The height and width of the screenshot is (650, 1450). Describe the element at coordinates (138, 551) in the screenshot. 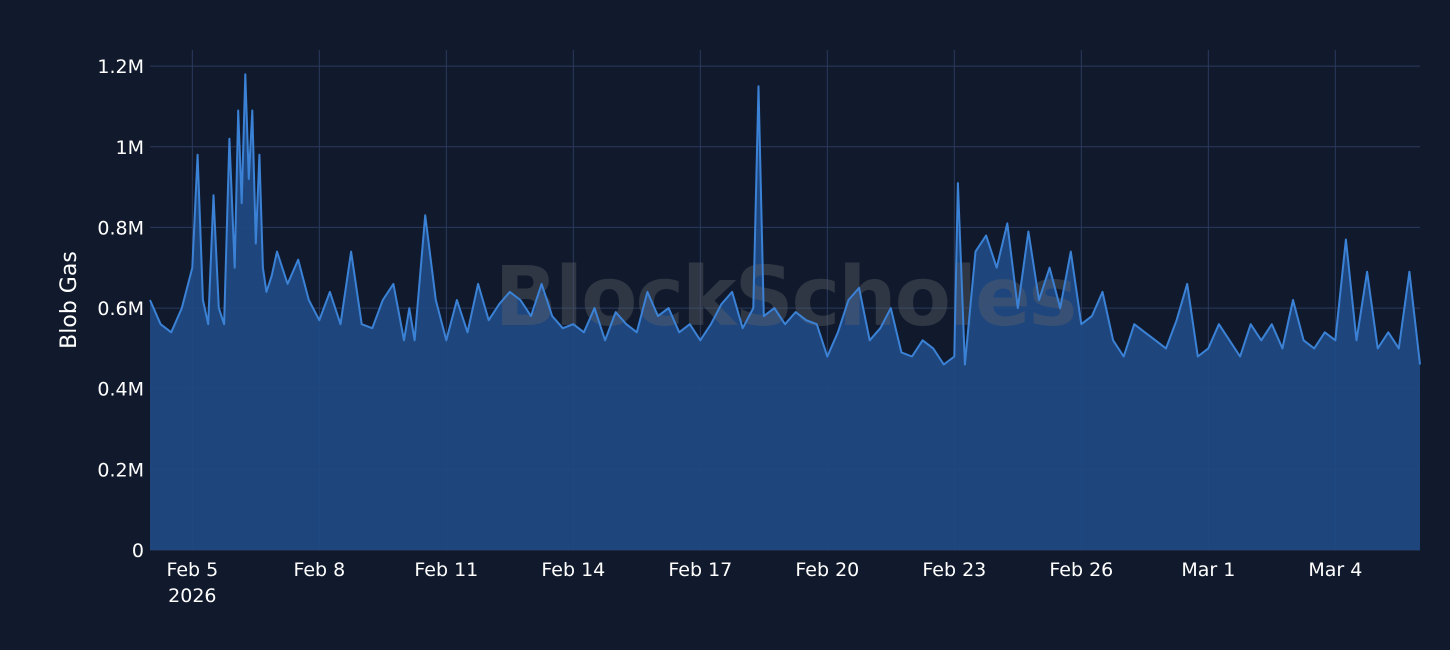

I see `y-tick-label: 0` at that location.